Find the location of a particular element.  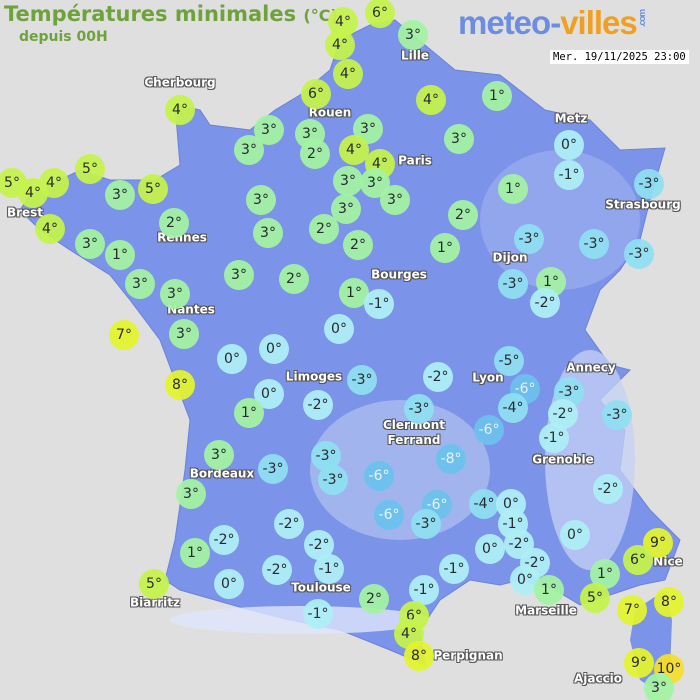

meteo-villes-logo: meteo-villes.com is located at coordinates (552, 23).